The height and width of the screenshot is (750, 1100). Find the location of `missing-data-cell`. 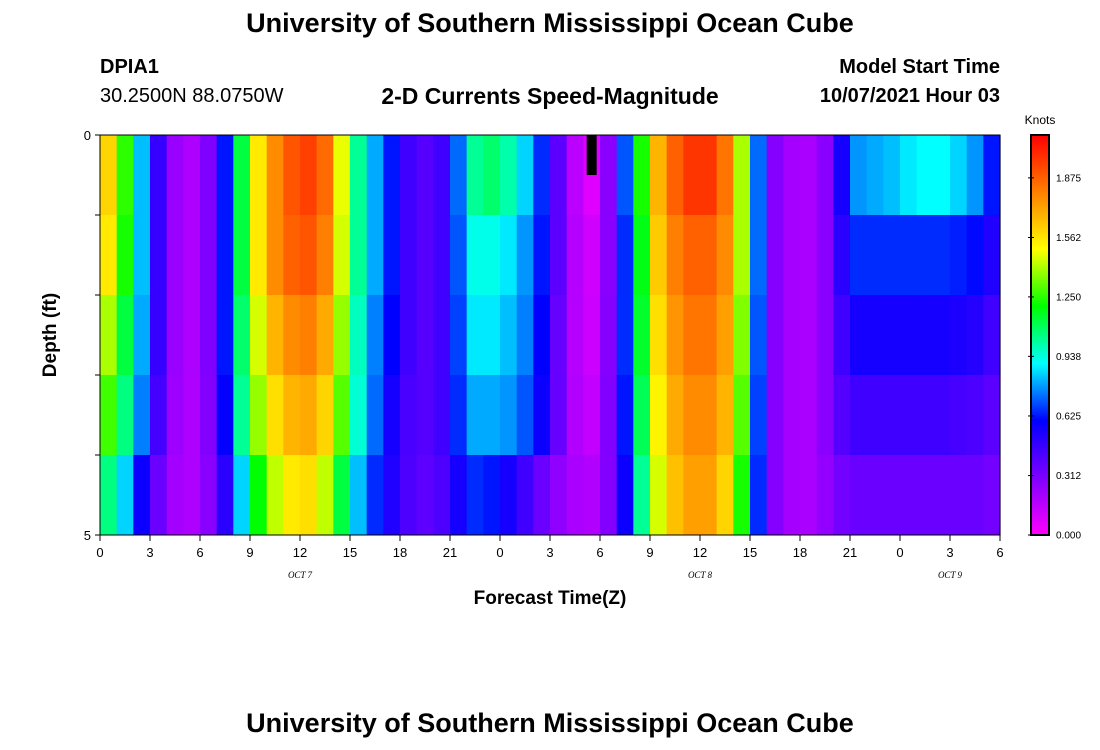

missing-data-cell is located at coordinates (591, 155).